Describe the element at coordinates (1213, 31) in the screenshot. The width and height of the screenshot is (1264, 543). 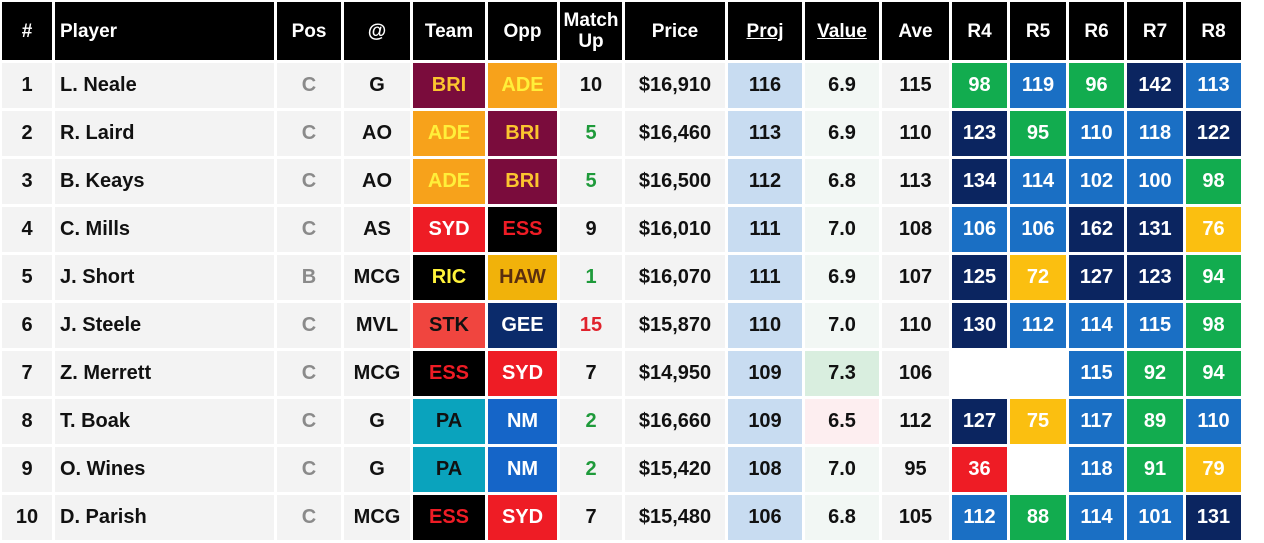
I see `col-header-r8: R8` at that location.